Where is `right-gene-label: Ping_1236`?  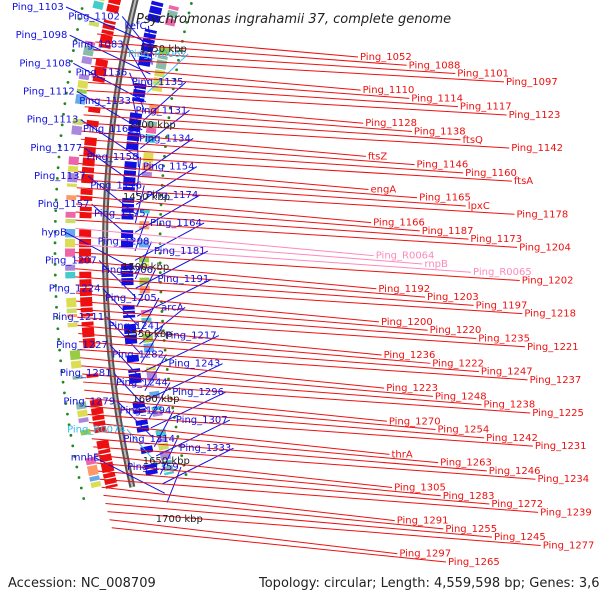
right-gene-label: Ping_1236 is located at coordinates (410, 355).